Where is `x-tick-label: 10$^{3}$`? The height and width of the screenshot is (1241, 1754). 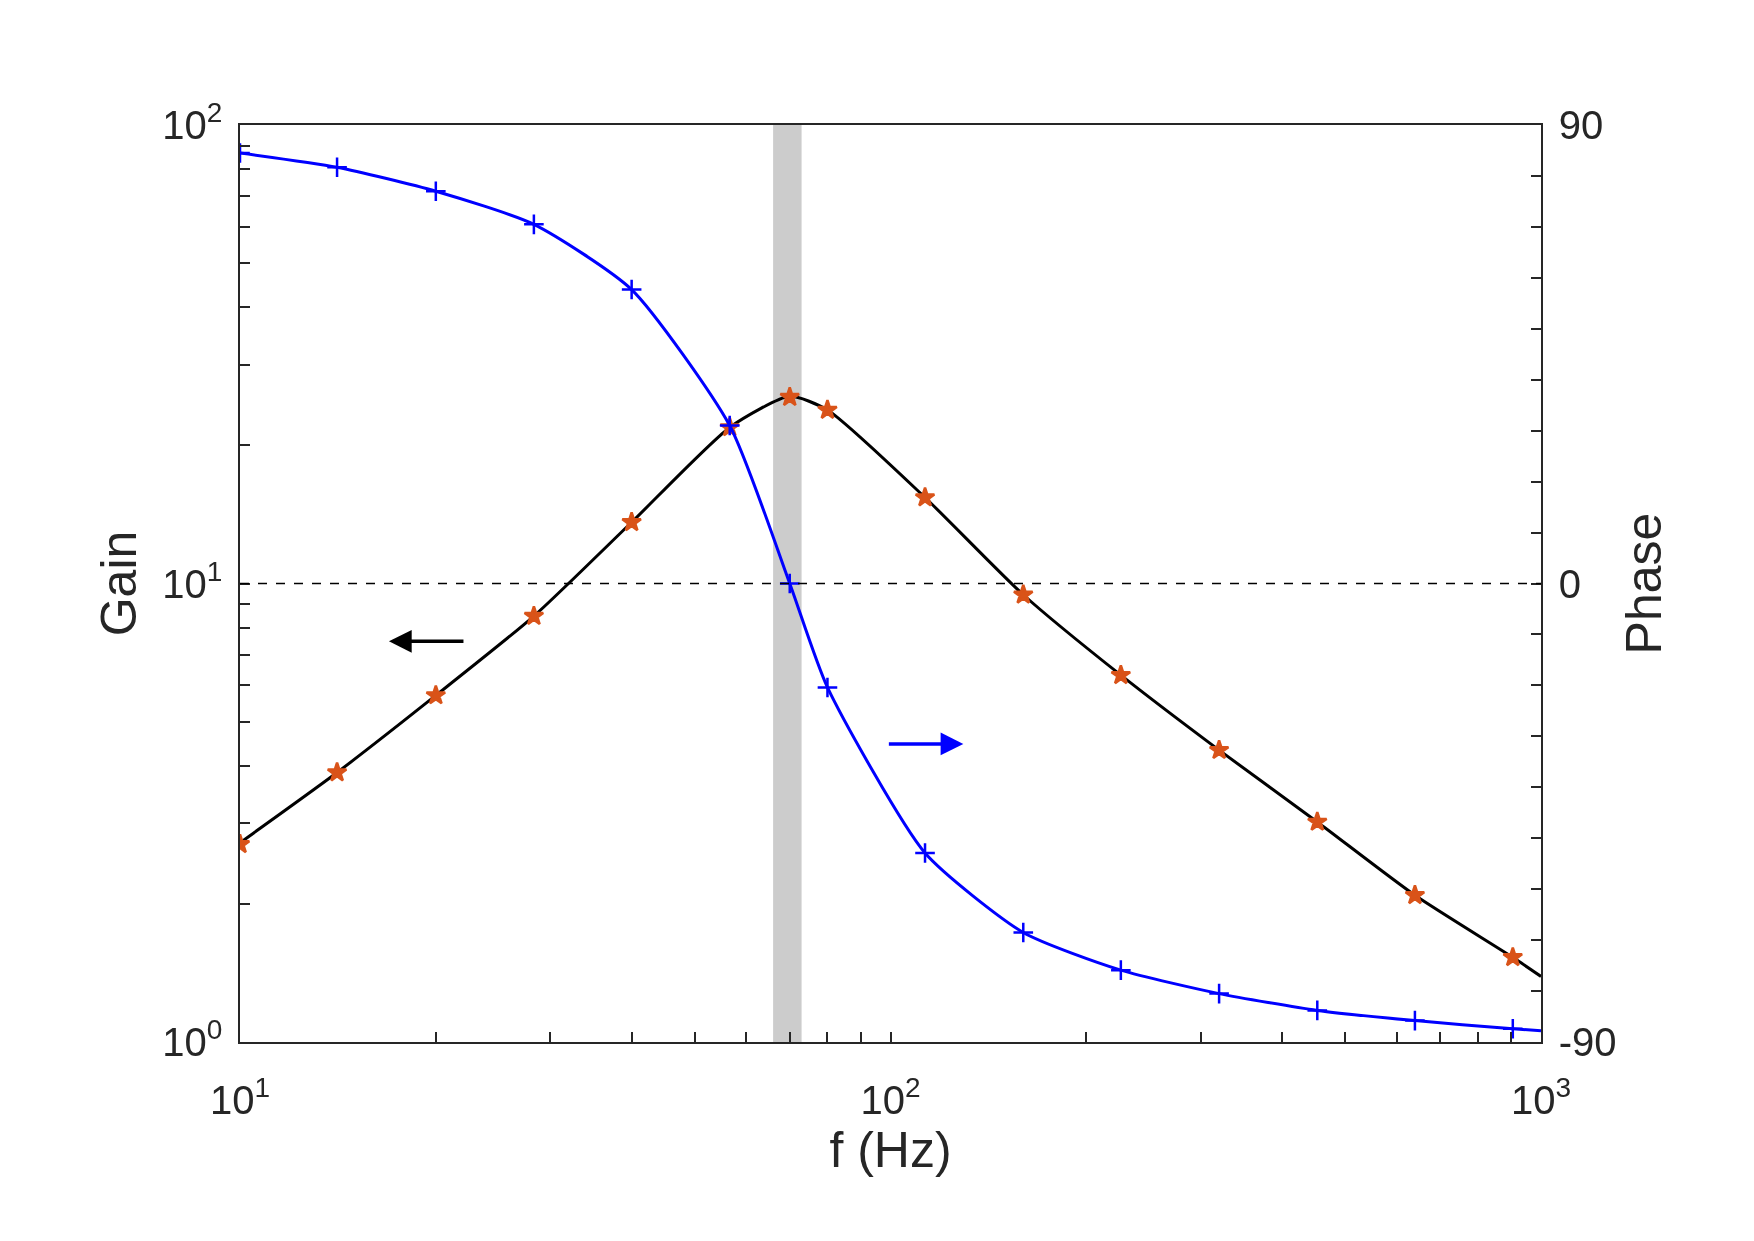
x-tick-label: 10$^{3}$ is located at coordinates (1541, 1096).